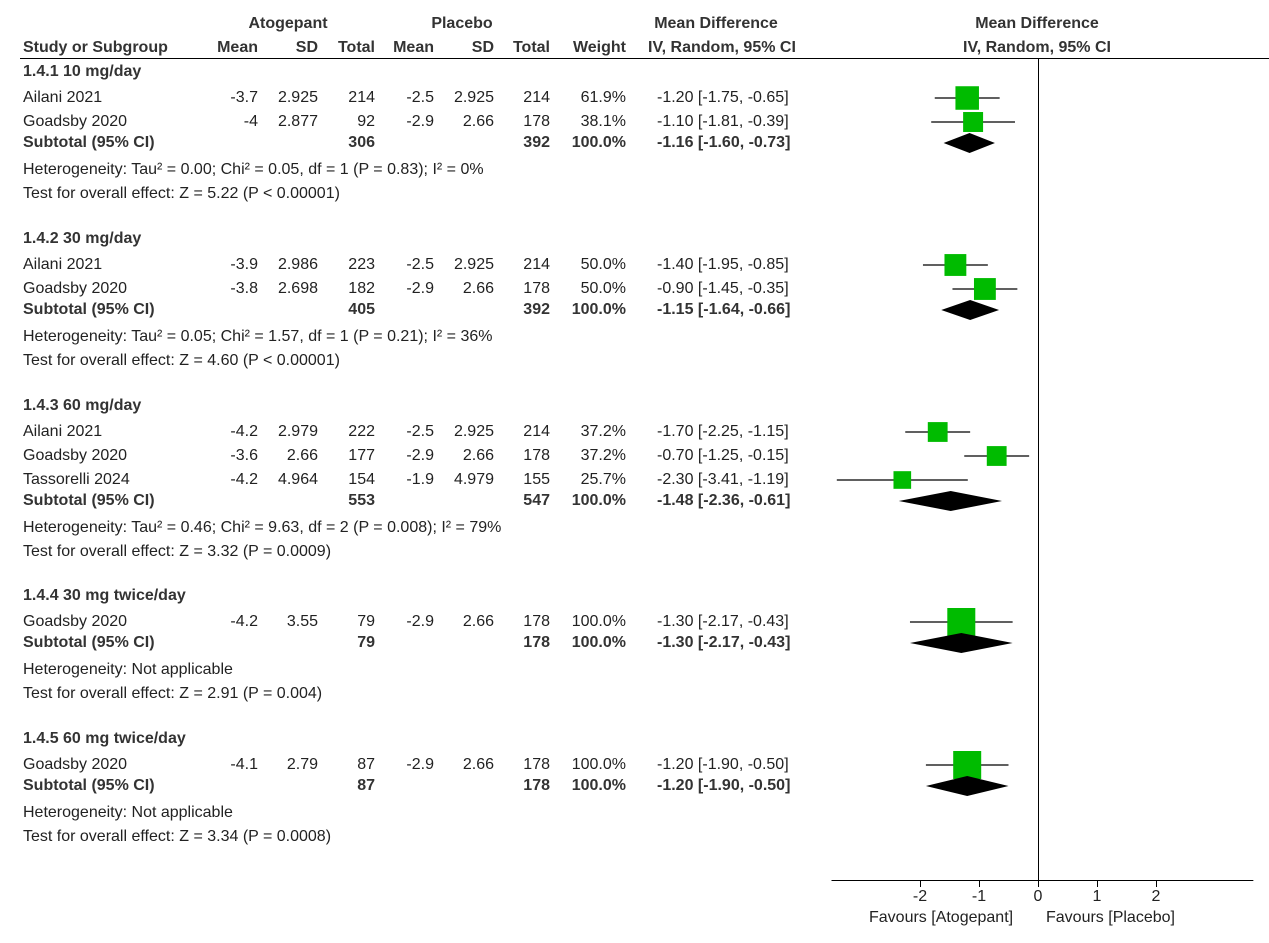 This screenshot has height=943, width=1269. I want to click on favours-right-label: Favours [Placebo], so click(1110, 917).